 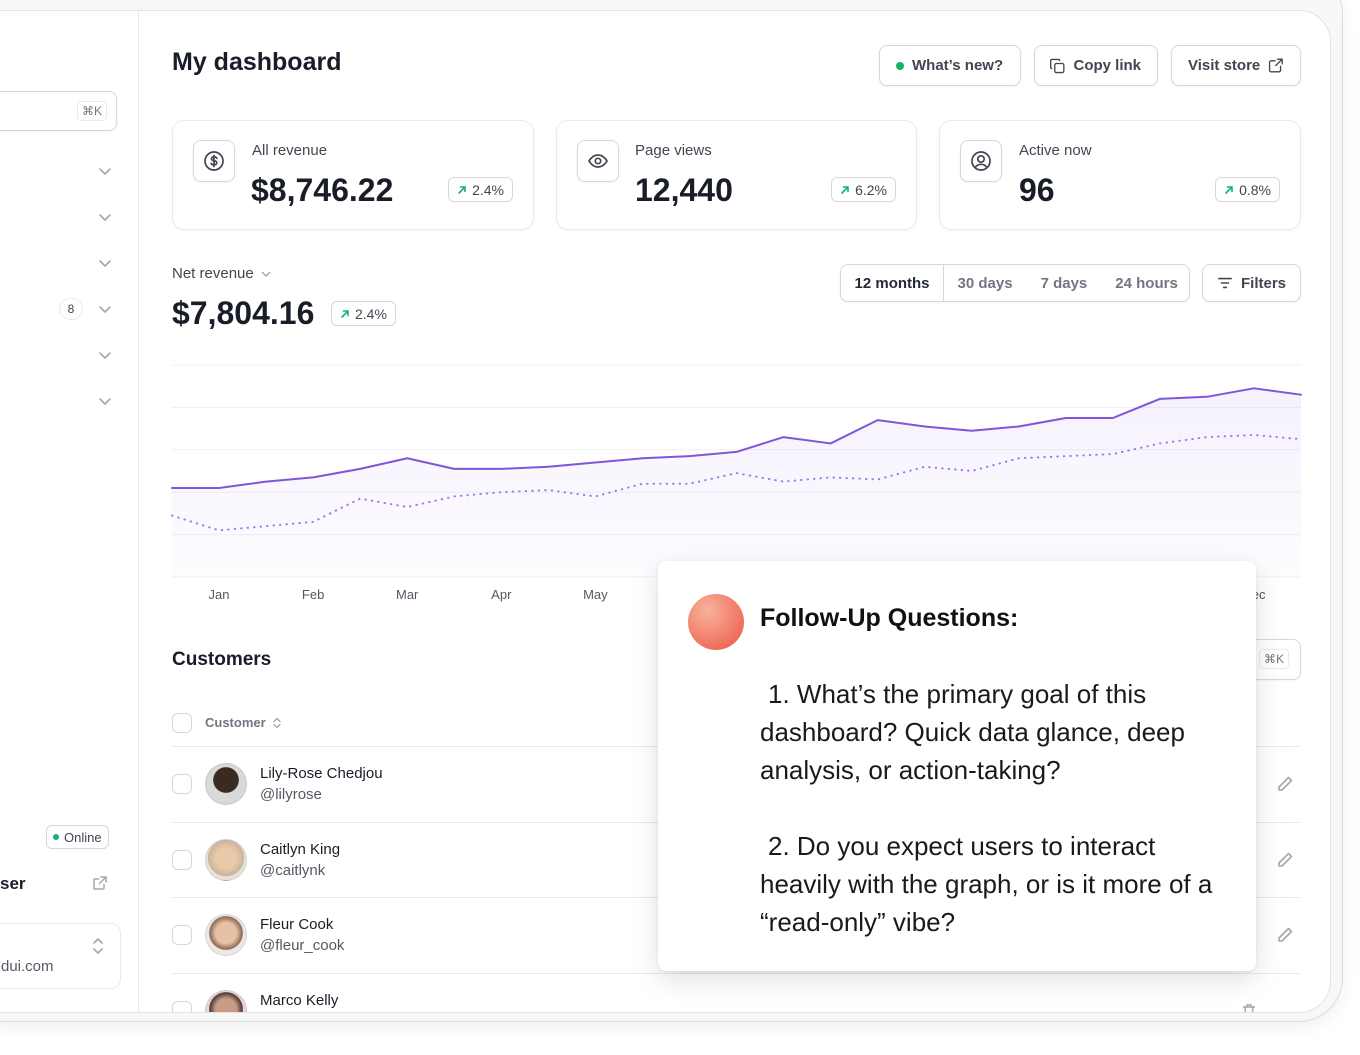 I want to click on customer-handle: @lilyrose, so click(x=291, y=794).